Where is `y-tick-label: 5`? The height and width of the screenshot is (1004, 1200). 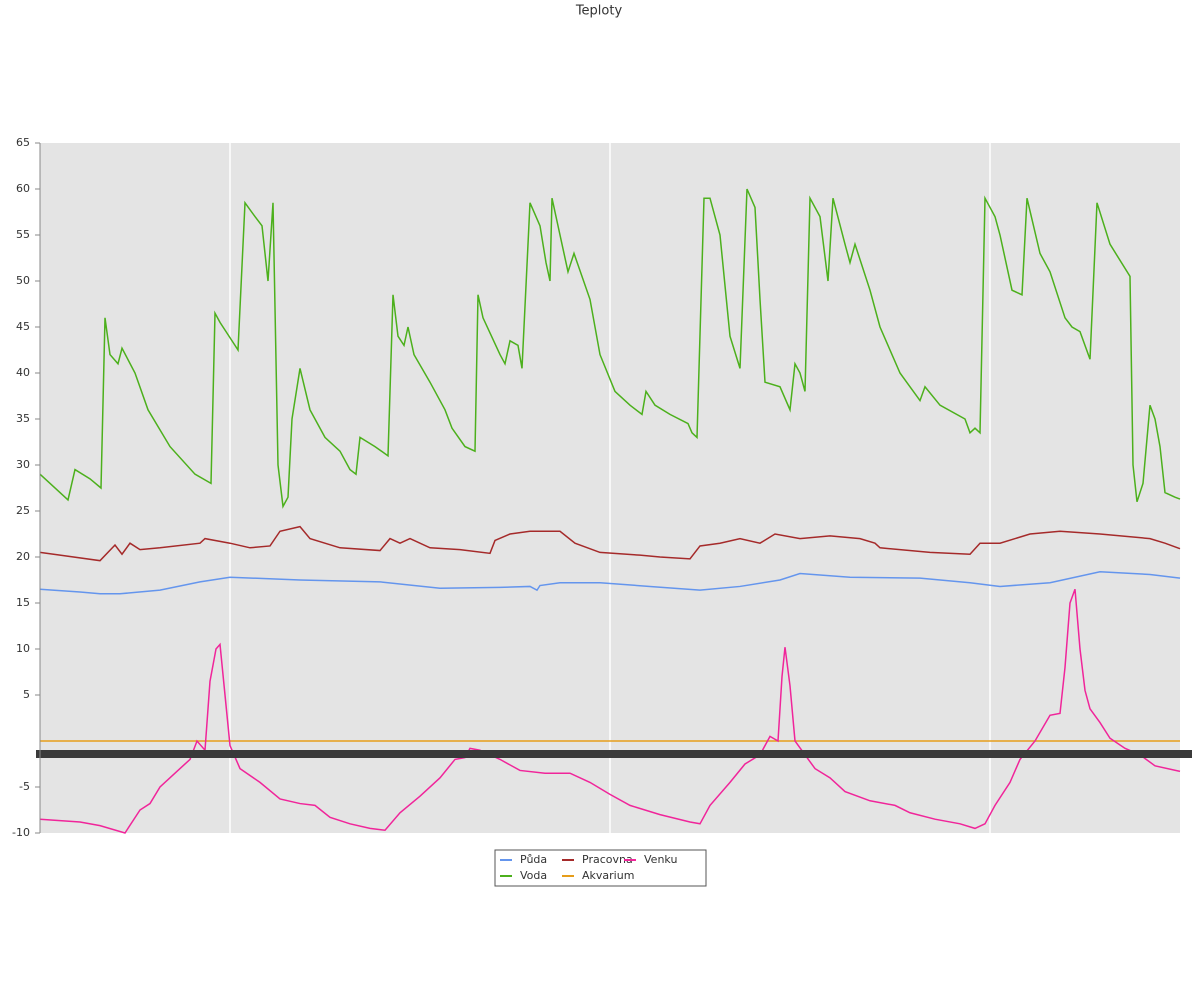 y-tick-label: 5 is located at coordinates (26, 694).